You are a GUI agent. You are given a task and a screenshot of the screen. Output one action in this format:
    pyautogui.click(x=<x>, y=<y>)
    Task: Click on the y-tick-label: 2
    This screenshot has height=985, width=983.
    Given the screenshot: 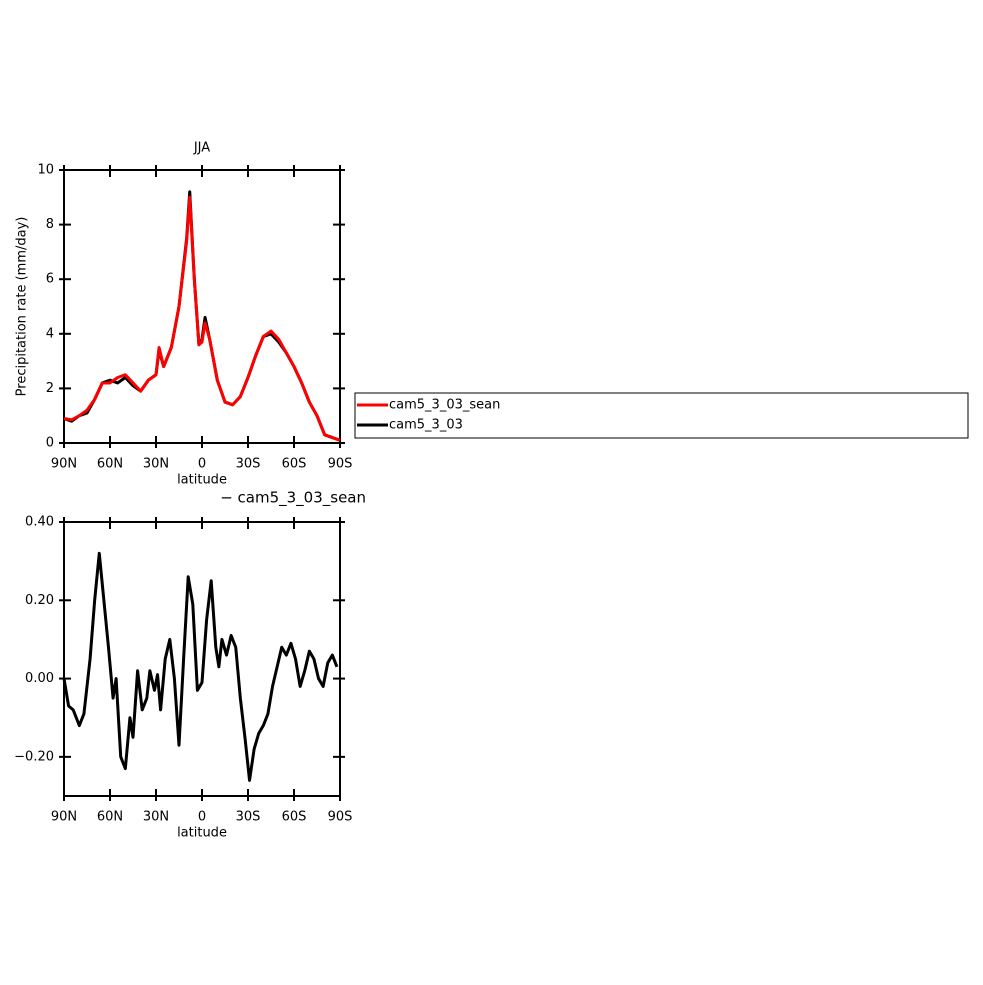 What is the action you would take?
    pyautogui.click(x=50, y=388)
    